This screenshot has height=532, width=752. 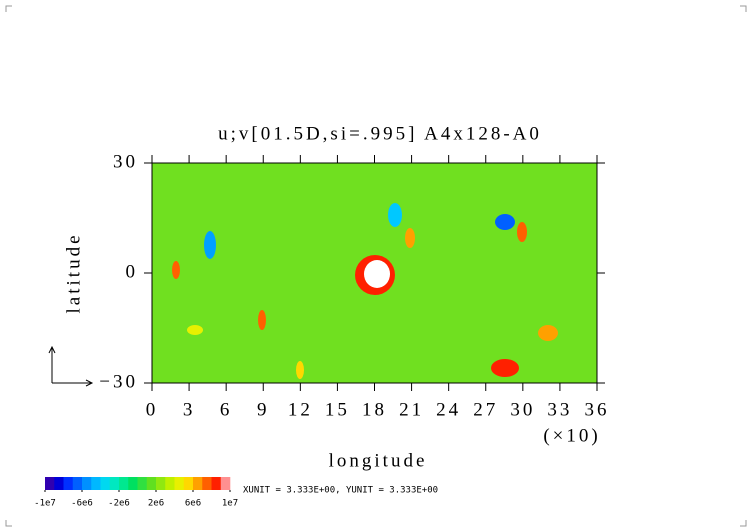 I want to click on x-tick-label: 12, so click(x=300, y=409).